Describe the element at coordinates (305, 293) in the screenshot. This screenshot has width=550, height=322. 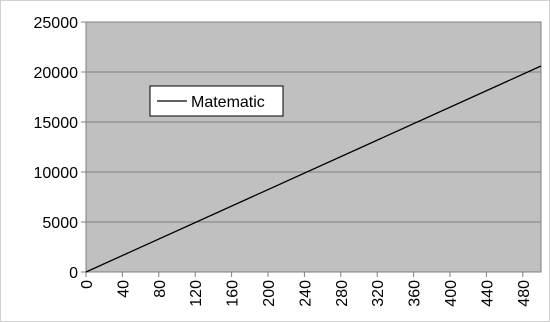
I see `x-tick-label: 240` at that location.